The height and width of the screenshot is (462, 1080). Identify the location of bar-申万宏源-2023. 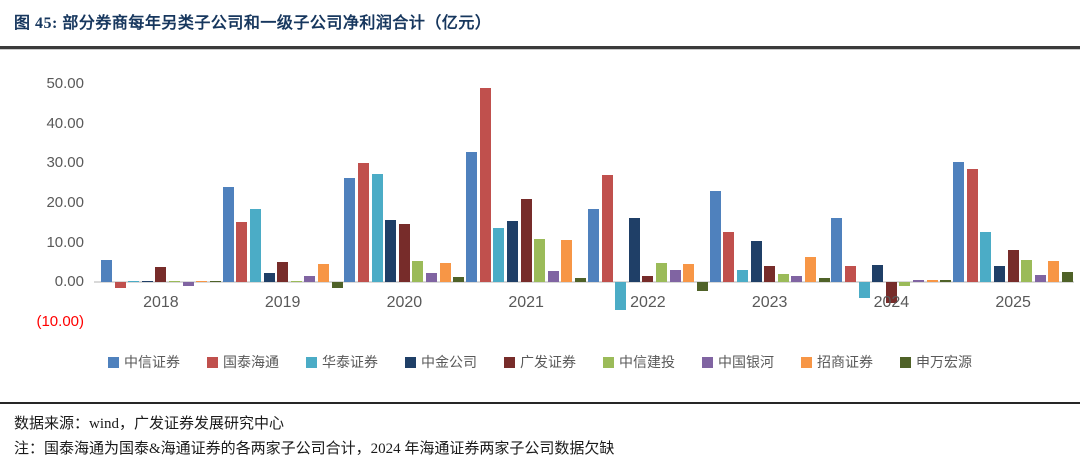
(824, 280).